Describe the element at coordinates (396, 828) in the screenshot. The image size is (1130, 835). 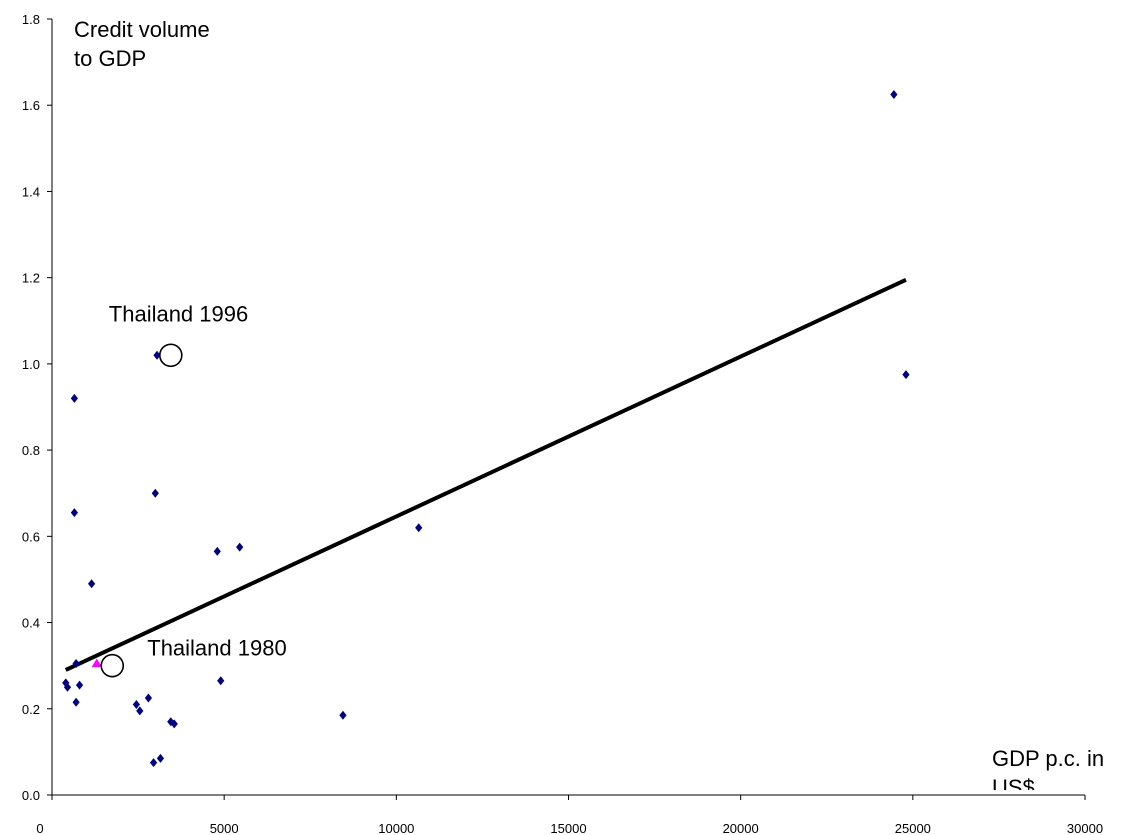
I see `x-tick-label: 10000` at that location.